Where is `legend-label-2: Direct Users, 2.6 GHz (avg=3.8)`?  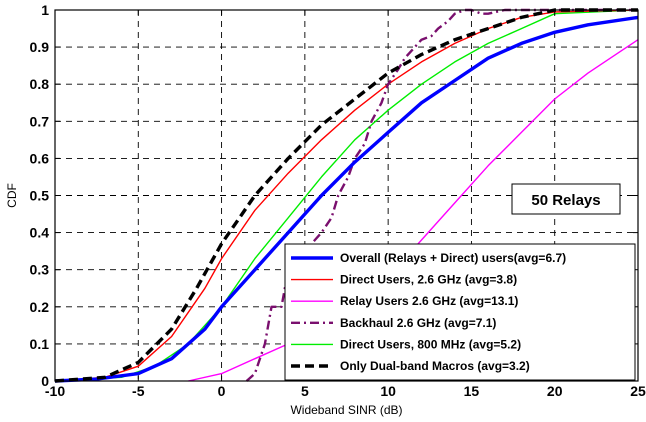 legend-label-2: Direct Users, 2.6 GHz (avg=3.8) is located at coordinates (428, 280).